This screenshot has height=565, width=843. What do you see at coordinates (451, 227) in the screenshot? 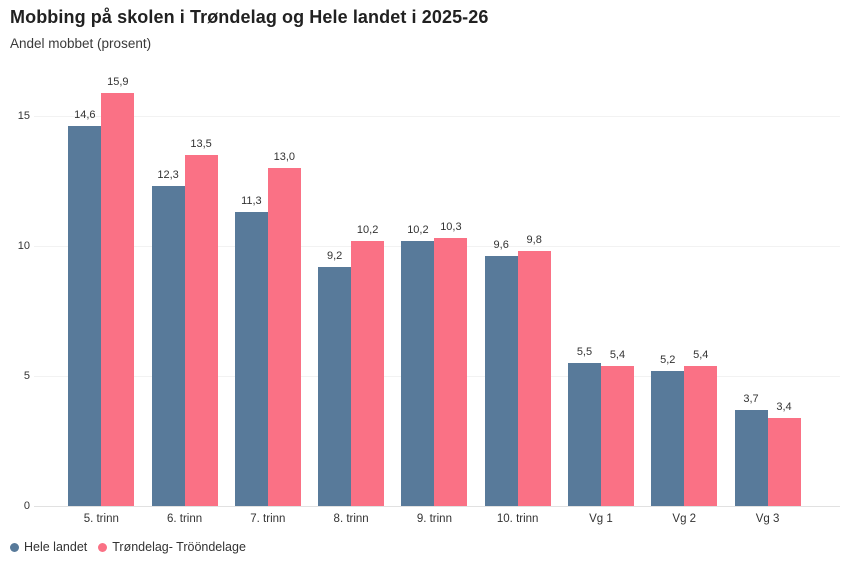
I see `bar-value-label: 10,3` at bounding box center [451, 227].